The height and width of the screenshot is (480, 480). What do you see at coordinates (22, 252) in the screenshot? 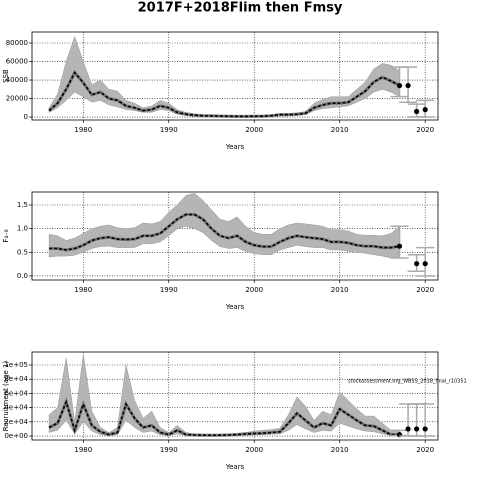
I see `y-tick-label: 0.5` at bounding box center [22, 252].